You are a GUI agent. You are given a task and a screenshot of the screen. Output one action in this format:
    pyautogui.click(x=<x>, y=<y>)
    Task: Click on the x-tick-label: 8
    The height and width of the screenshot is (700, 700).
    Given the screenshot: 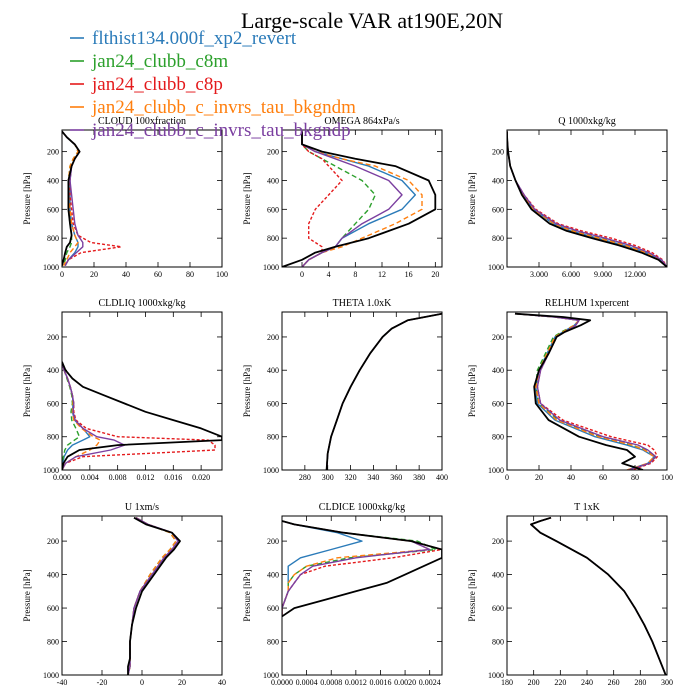 What is the action you would take?
    pyautogui.click(x=355, y=274)
    